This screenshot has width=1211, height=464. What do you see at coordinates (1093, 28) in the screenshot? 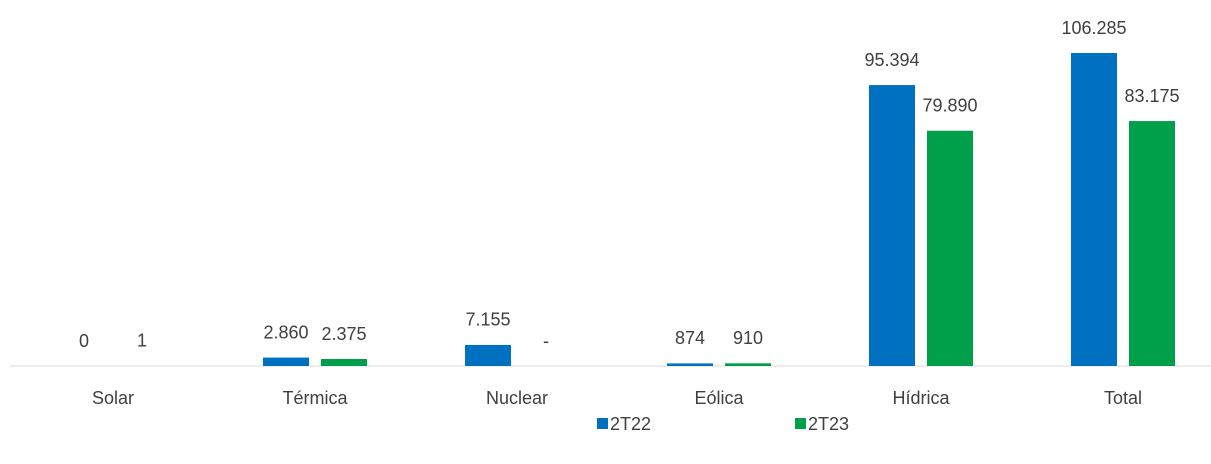
I see `data-label: 106.285` at bounding box center [1093, 28].